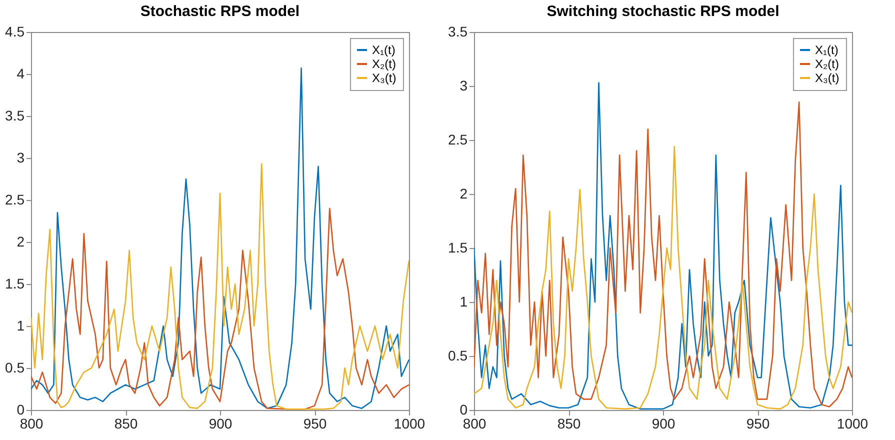 This screenshot has height=440, width=895. Describe the element at coordinates (15, 32) in the screenshot. I see `y-tick-label: 4.5` at that location.